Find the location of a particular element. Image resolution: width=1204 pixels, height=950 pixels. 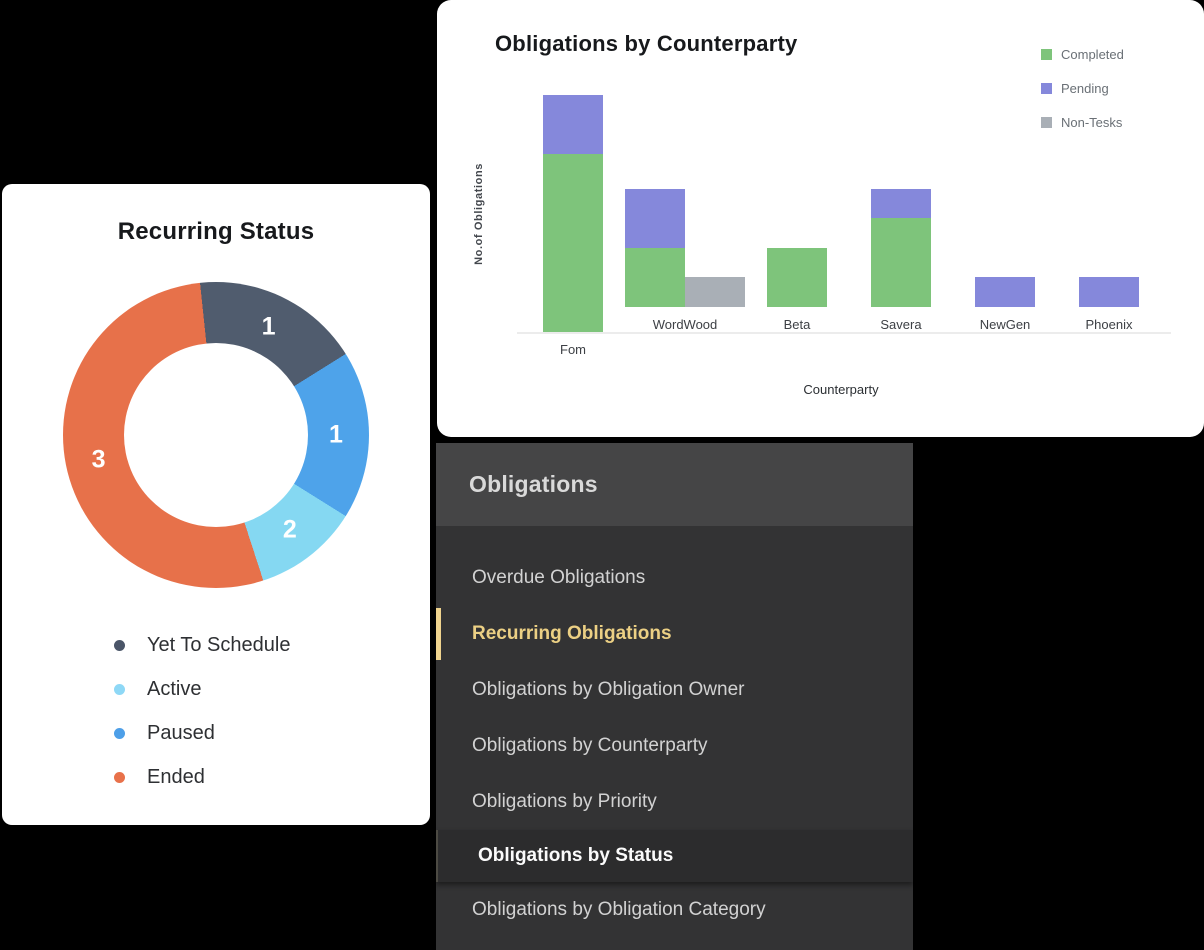

bar-segment-non-tesks-wordwood is located at coordinates (715, 292).